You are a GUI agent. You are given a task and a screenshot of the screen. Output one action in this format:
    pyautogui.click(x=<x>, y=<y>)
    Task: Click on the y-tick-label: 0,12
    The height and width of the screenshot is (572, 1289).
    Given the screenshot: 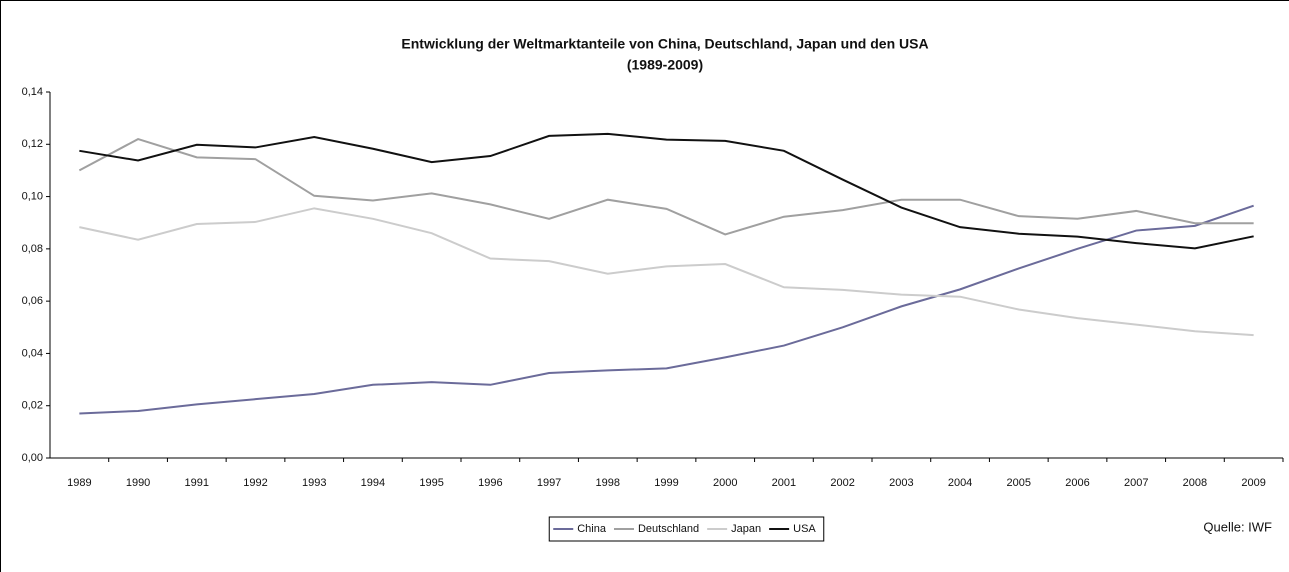 What is the action you would take?
    pyautogui.click(x=32, y=144)
    